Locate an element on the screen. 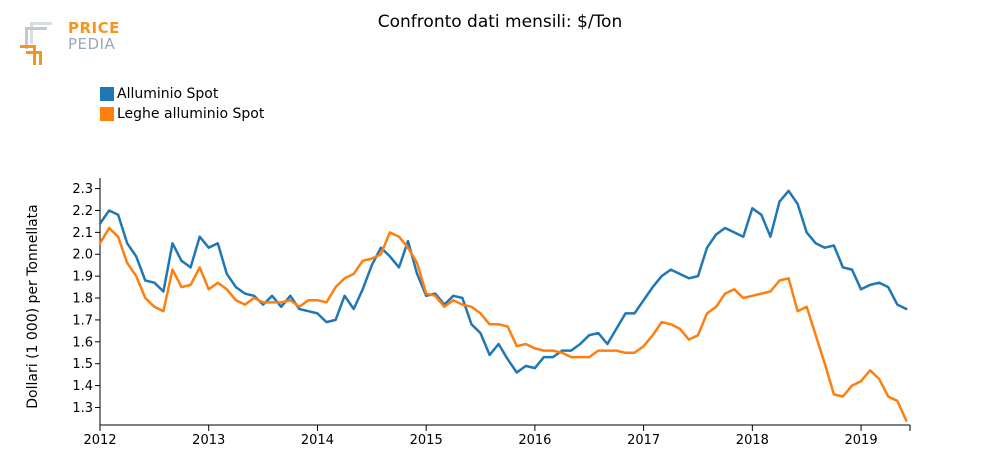 The width and height of the screenshot is (1000, 475). legend-label: Leghe alluminio Spot is located at coordinates (191, 114).